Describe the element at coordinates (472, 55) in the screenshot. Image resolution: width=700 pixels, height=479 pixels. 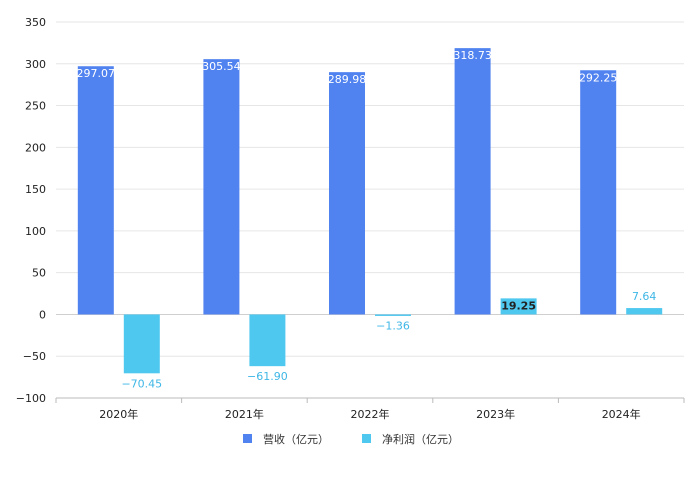
I see `revenue-data-label: 318.73` at that location.